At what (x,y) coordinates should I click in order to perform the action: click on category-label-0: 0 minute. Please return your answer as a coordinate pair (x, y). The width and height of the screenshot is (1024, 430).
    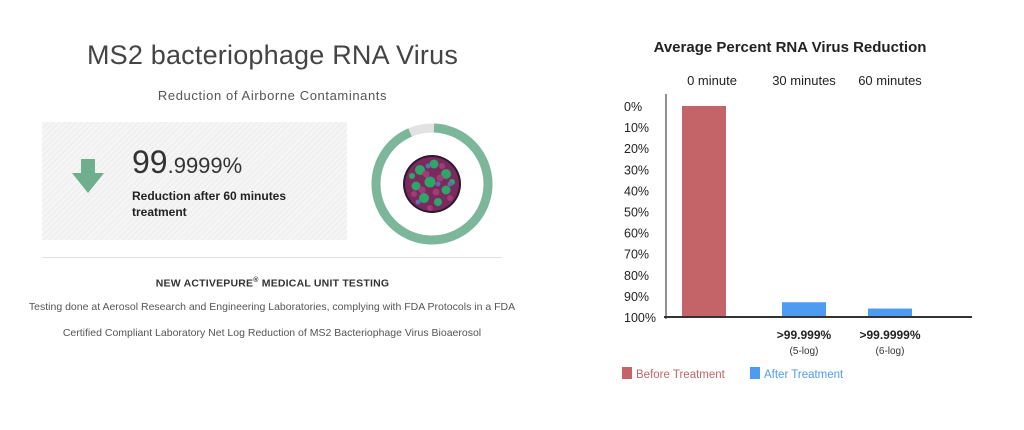
    Looking at the image, I should click on (712, 80).